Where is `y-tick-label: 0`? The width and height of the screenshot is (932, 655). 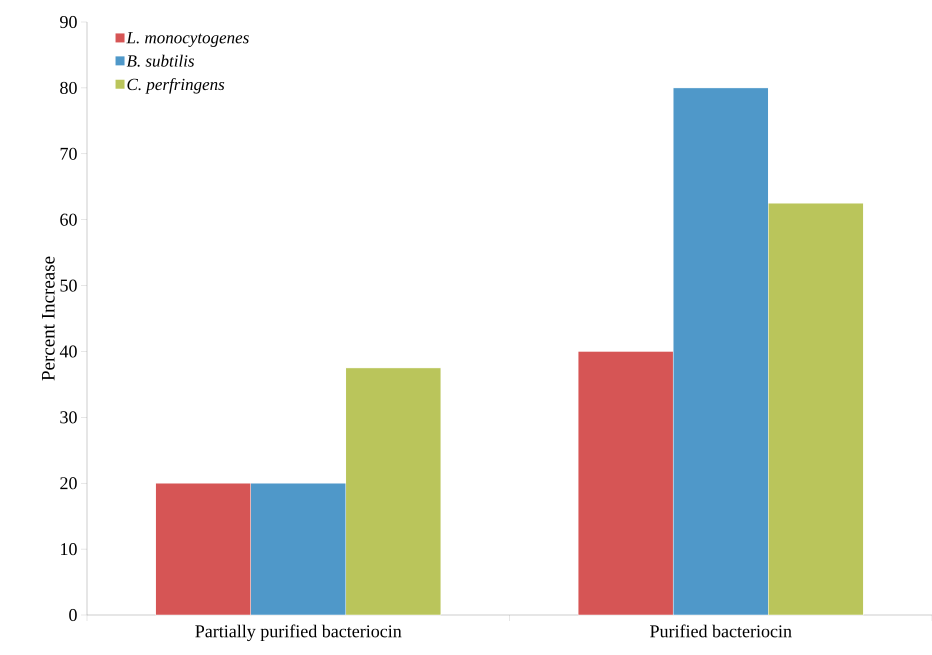 y-tick-label: 0 is located at coordinates (73, 615).